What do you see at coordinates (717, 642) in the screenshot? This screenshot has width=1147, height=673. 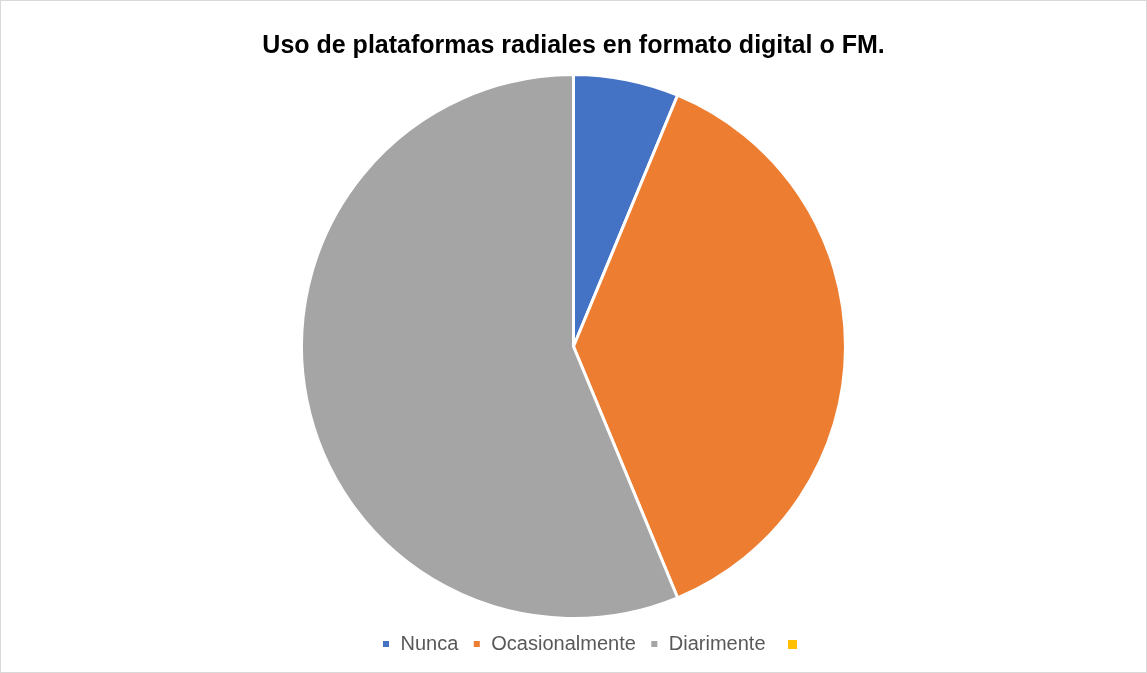 I see `legend-label: Diarimente` at bounding box center [717, 642].